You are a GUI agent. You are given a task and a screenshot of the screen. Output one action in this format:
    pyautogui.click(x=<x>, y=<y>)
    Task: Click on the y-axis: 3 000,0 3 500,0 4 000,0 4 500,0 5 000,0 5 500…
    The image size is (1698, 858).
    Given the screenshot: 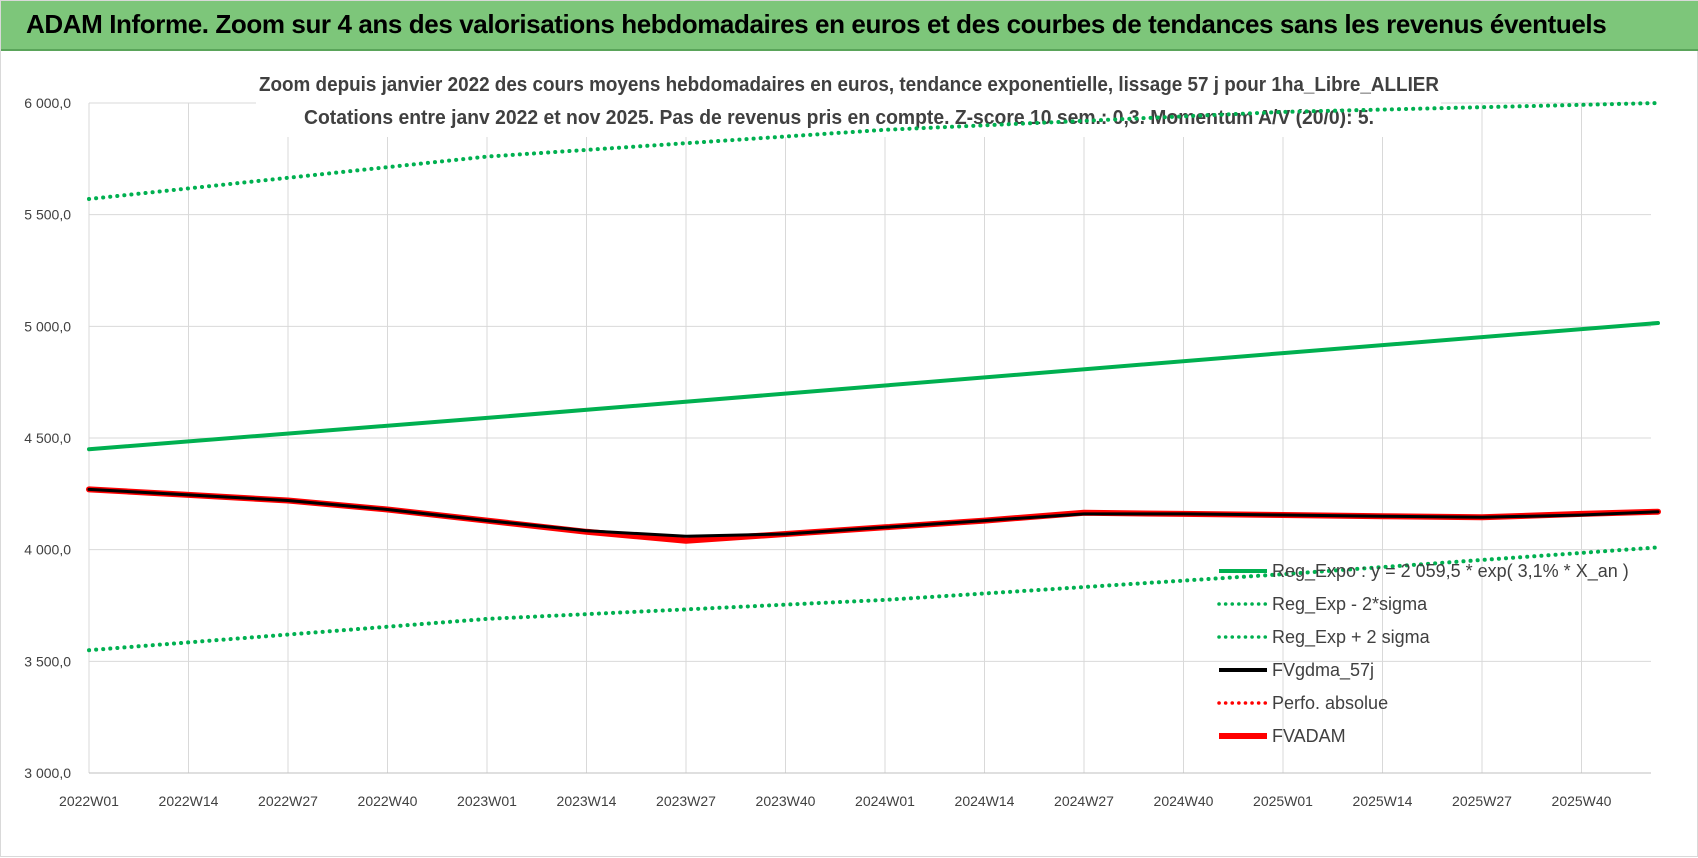 What is the action you would take?
    pyautogui.click(x=57, y=438)
    